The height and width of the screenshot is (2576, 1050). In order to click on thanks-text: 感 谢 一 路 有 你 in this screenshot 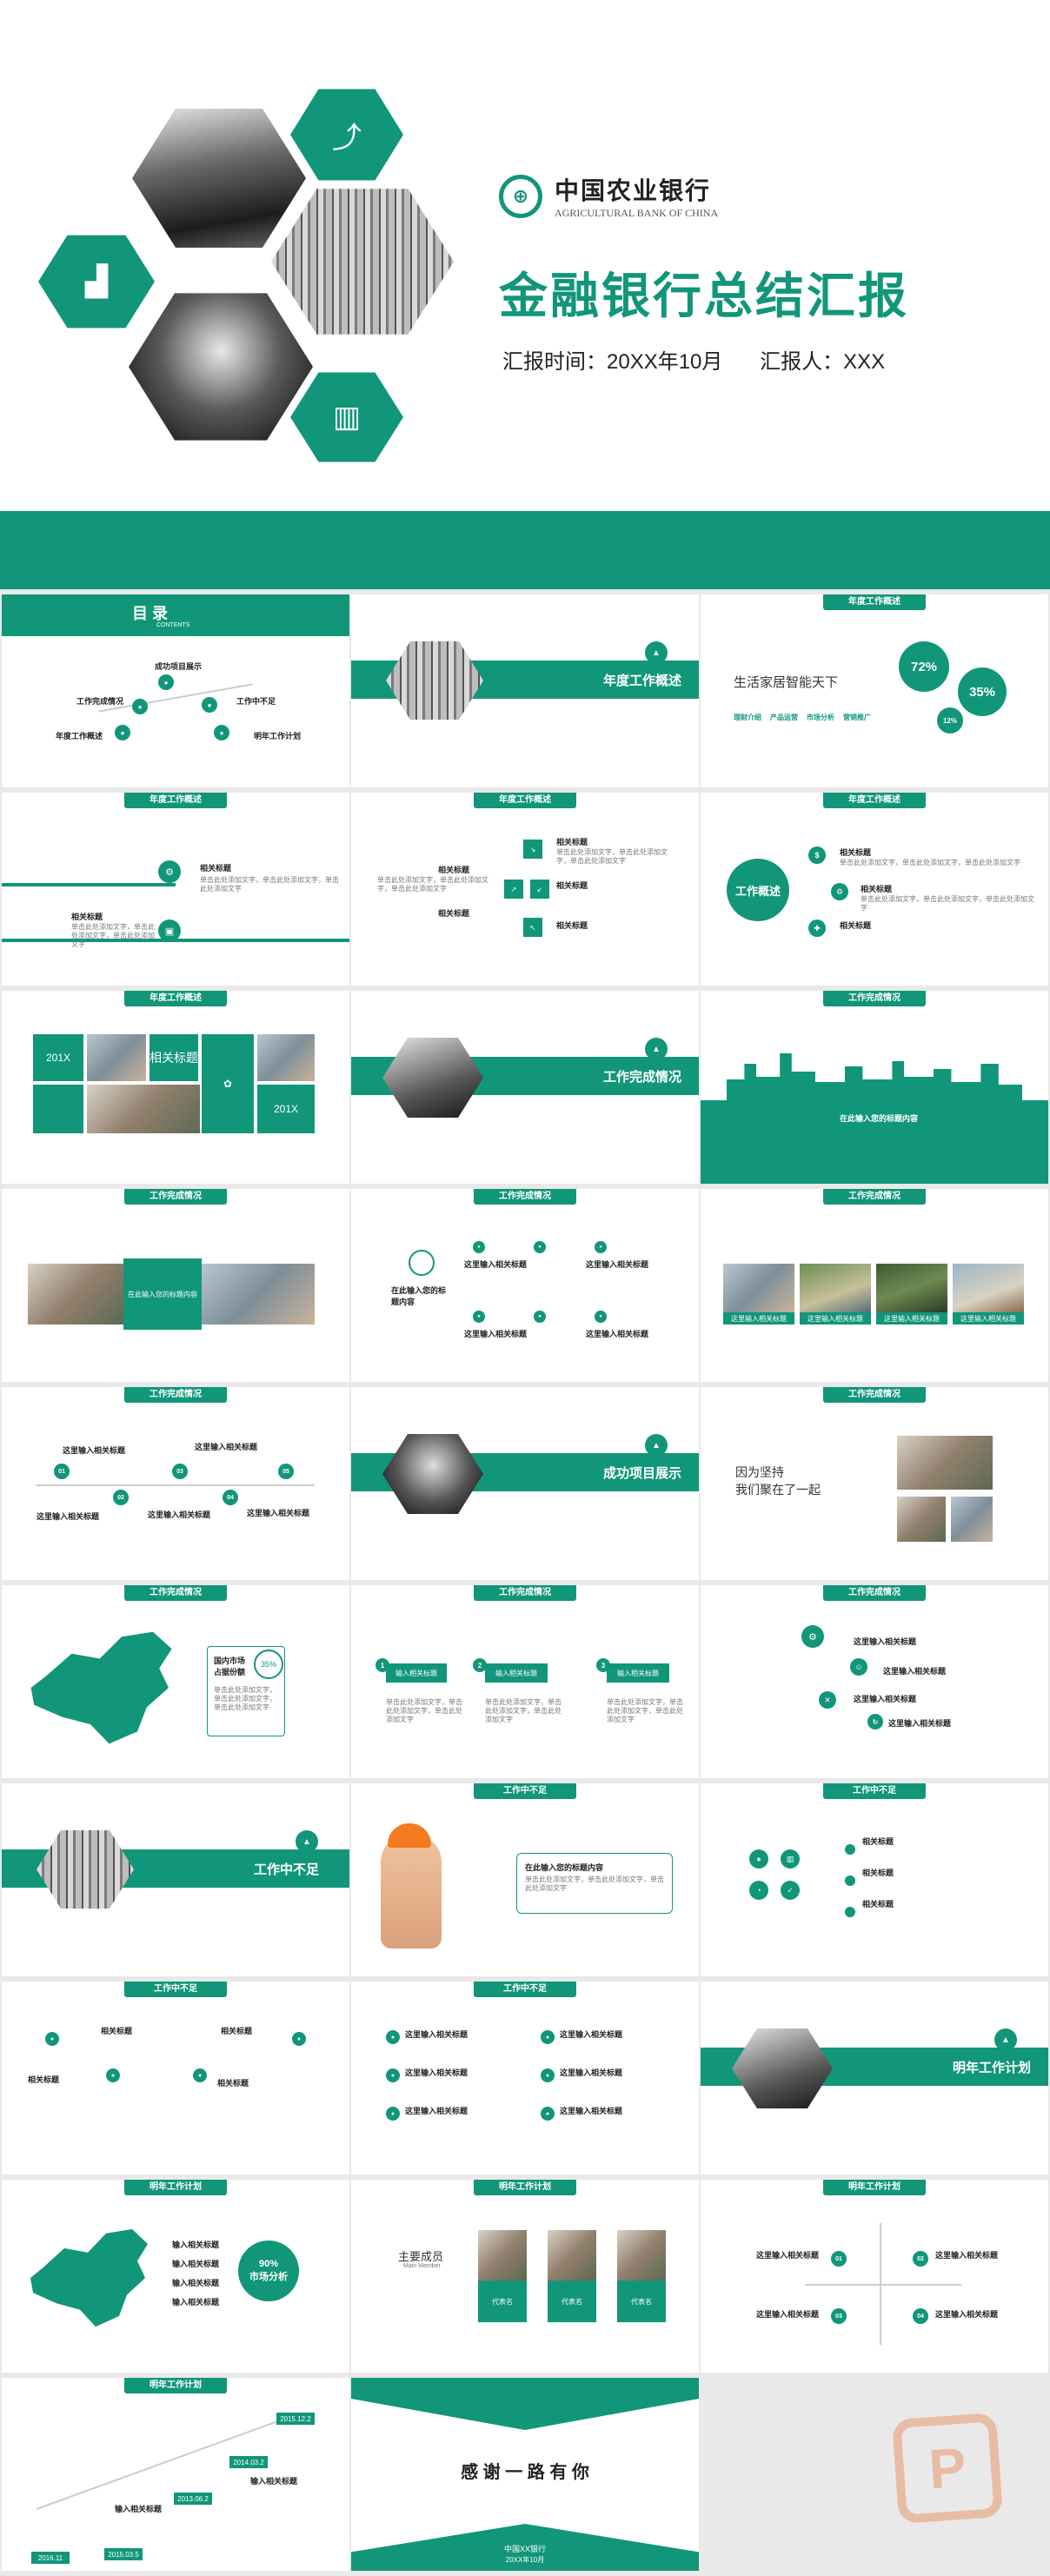, I will do `click(525, 2472)`.